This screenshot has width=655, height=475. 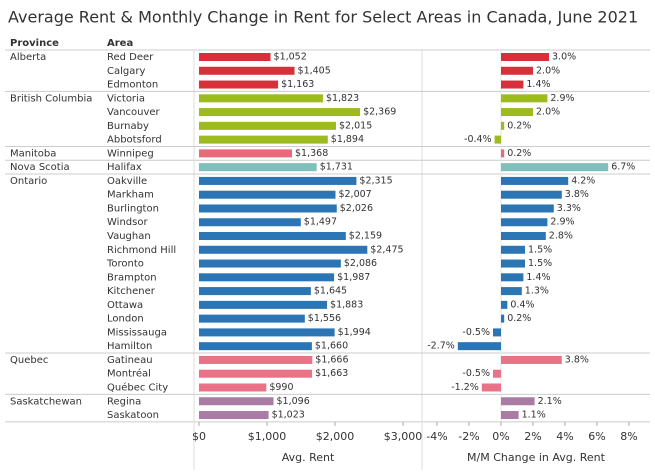 What do you see at coordinates (356, 208) in the screenshot?
I see `value-label: $2,026` at bounding box center [356, 208].